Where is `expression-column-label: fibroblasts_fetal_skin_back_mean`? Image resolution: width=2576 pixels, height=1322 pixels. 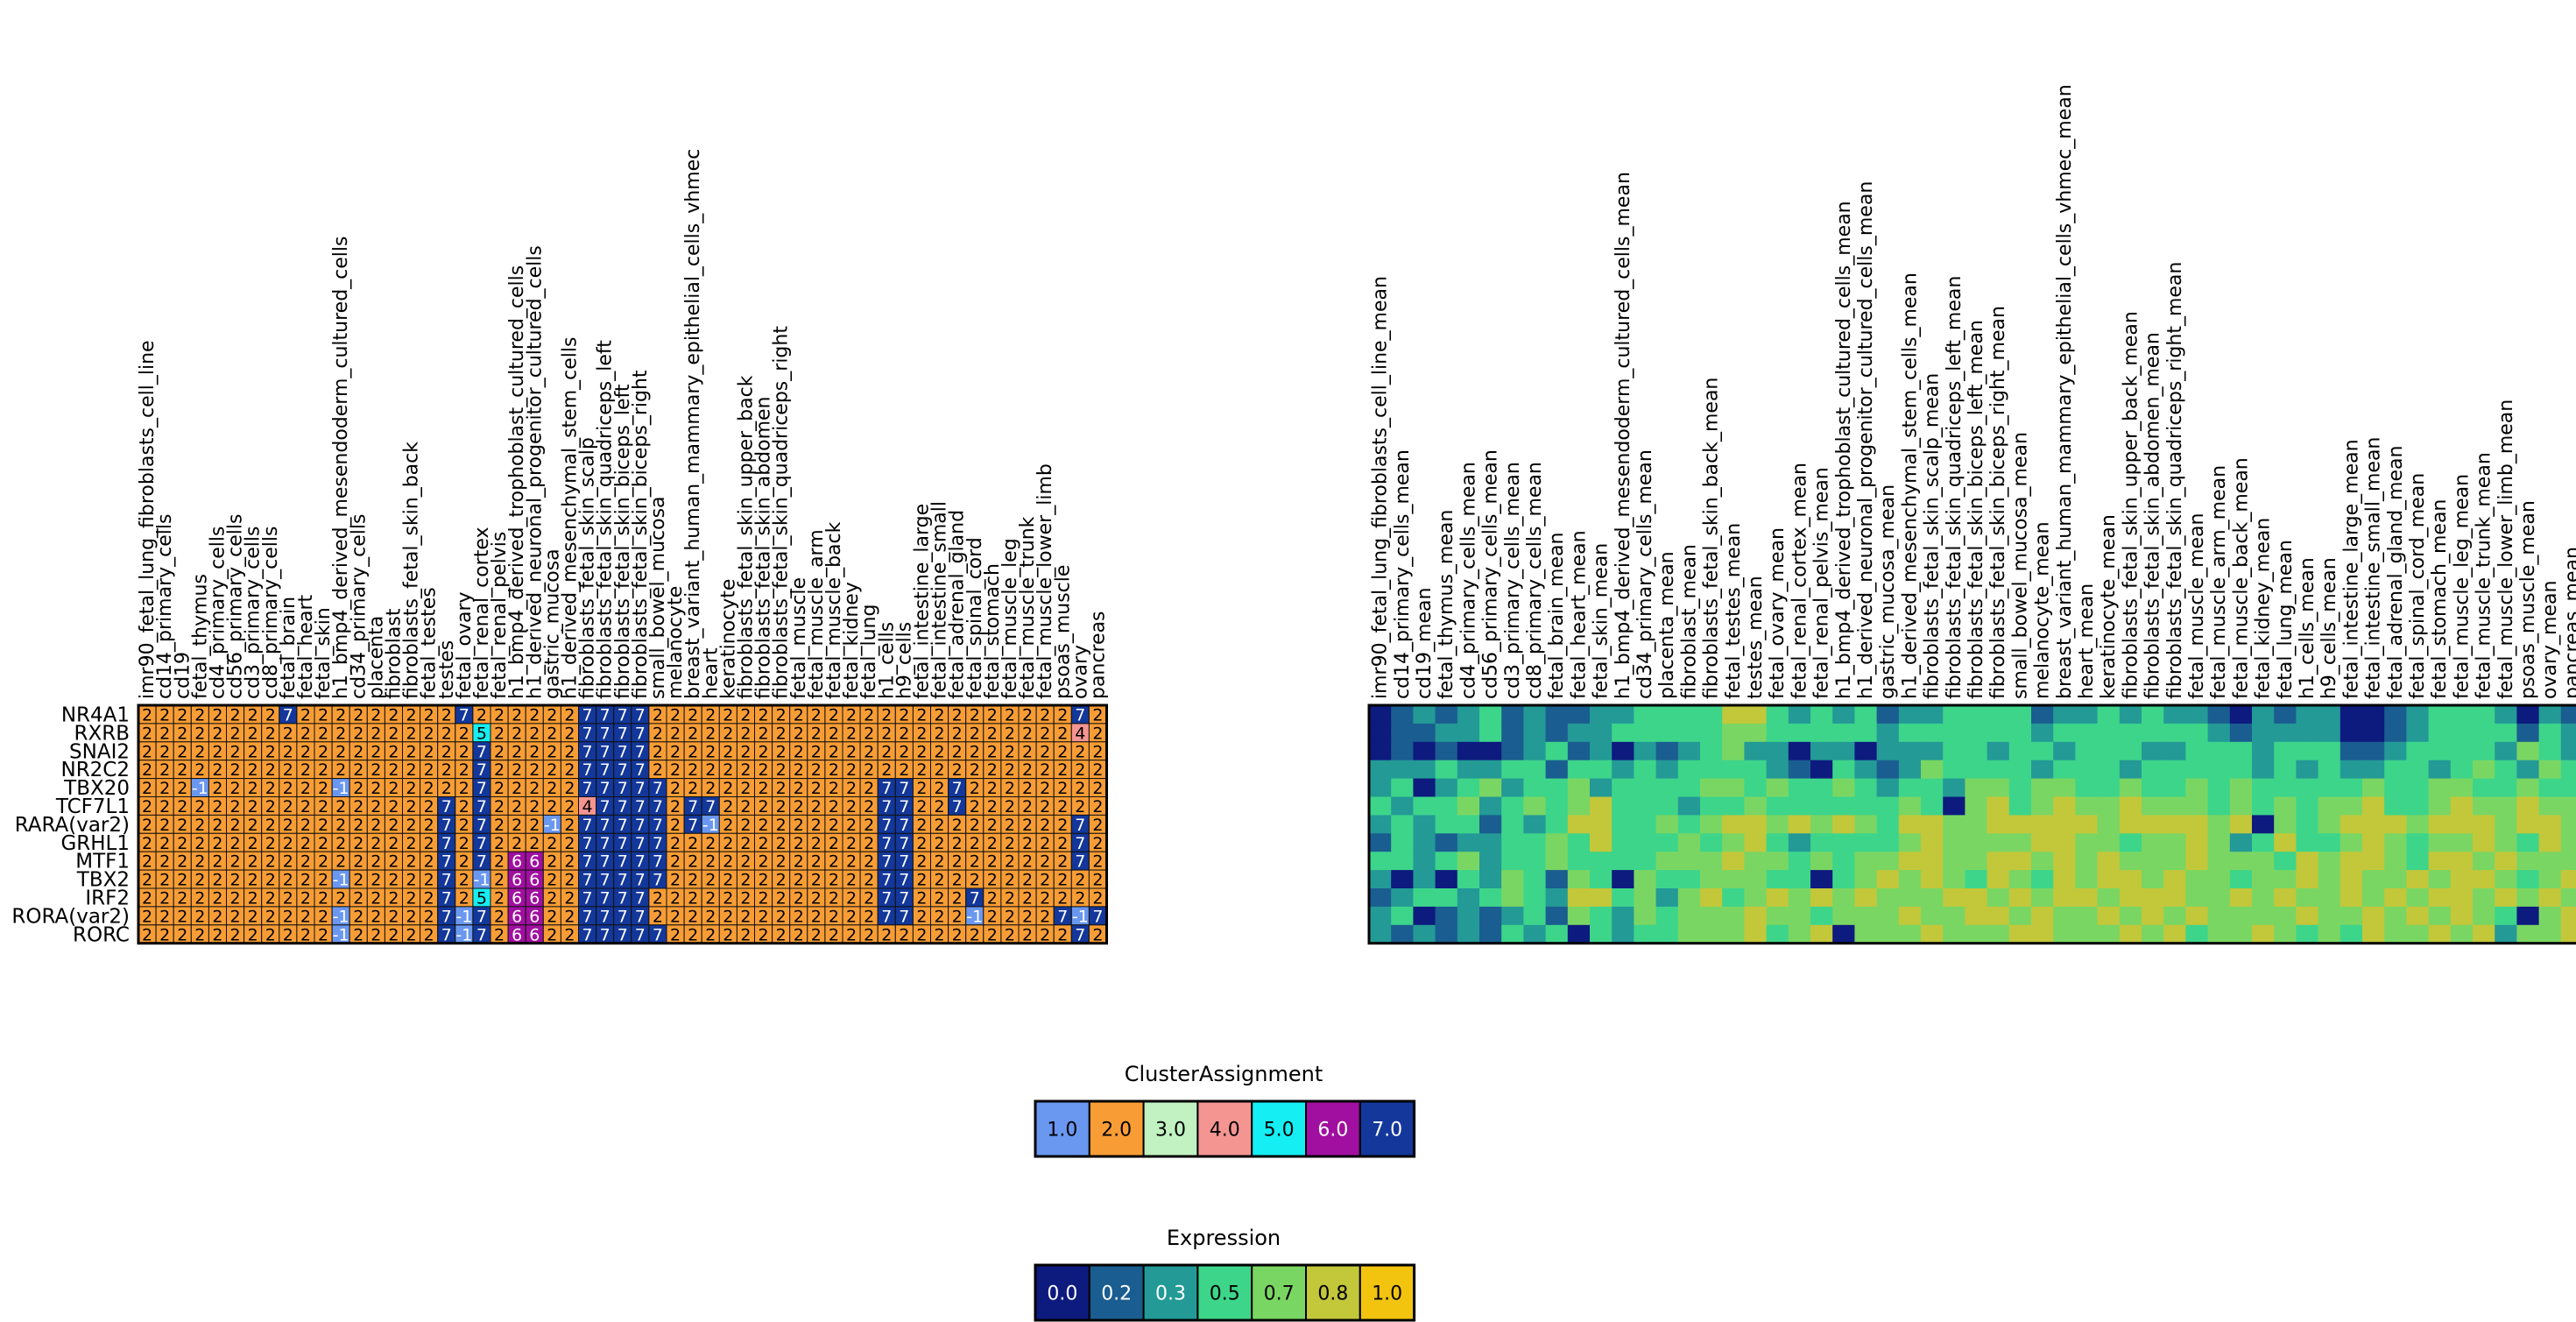 expression-column-label: fibroblasts_fetal_skin_back_mean is located at coordinates (1712, 538).